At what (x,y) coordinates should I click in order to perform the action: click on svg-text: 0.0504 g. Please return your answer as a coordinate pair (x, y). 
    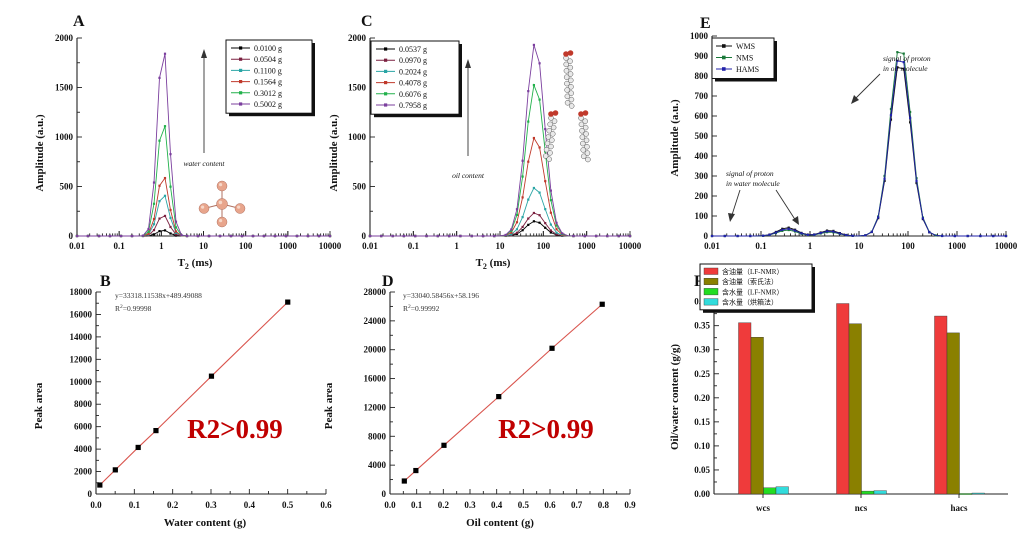
    Looking at the image, I should click on (268, 59).